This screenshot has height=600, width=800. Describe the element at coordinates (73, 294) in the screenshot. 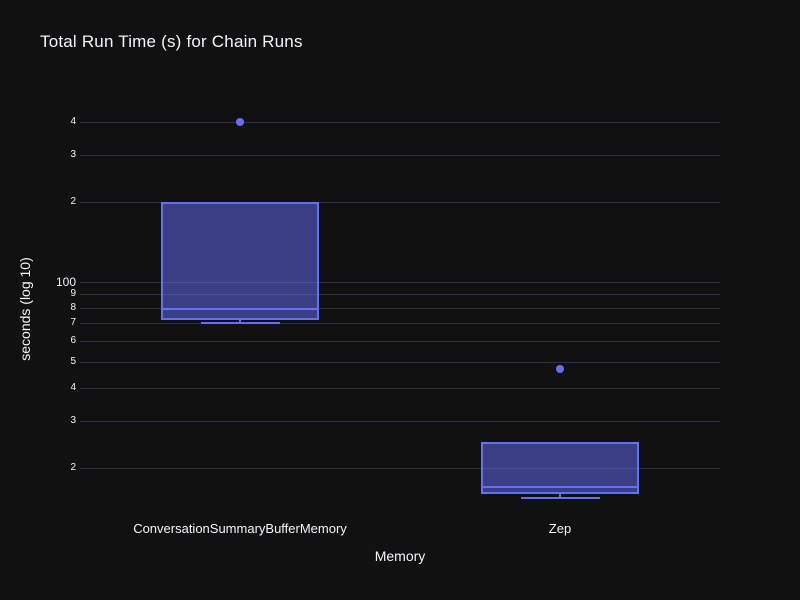

I see `y-tick-label: 9` at that location.